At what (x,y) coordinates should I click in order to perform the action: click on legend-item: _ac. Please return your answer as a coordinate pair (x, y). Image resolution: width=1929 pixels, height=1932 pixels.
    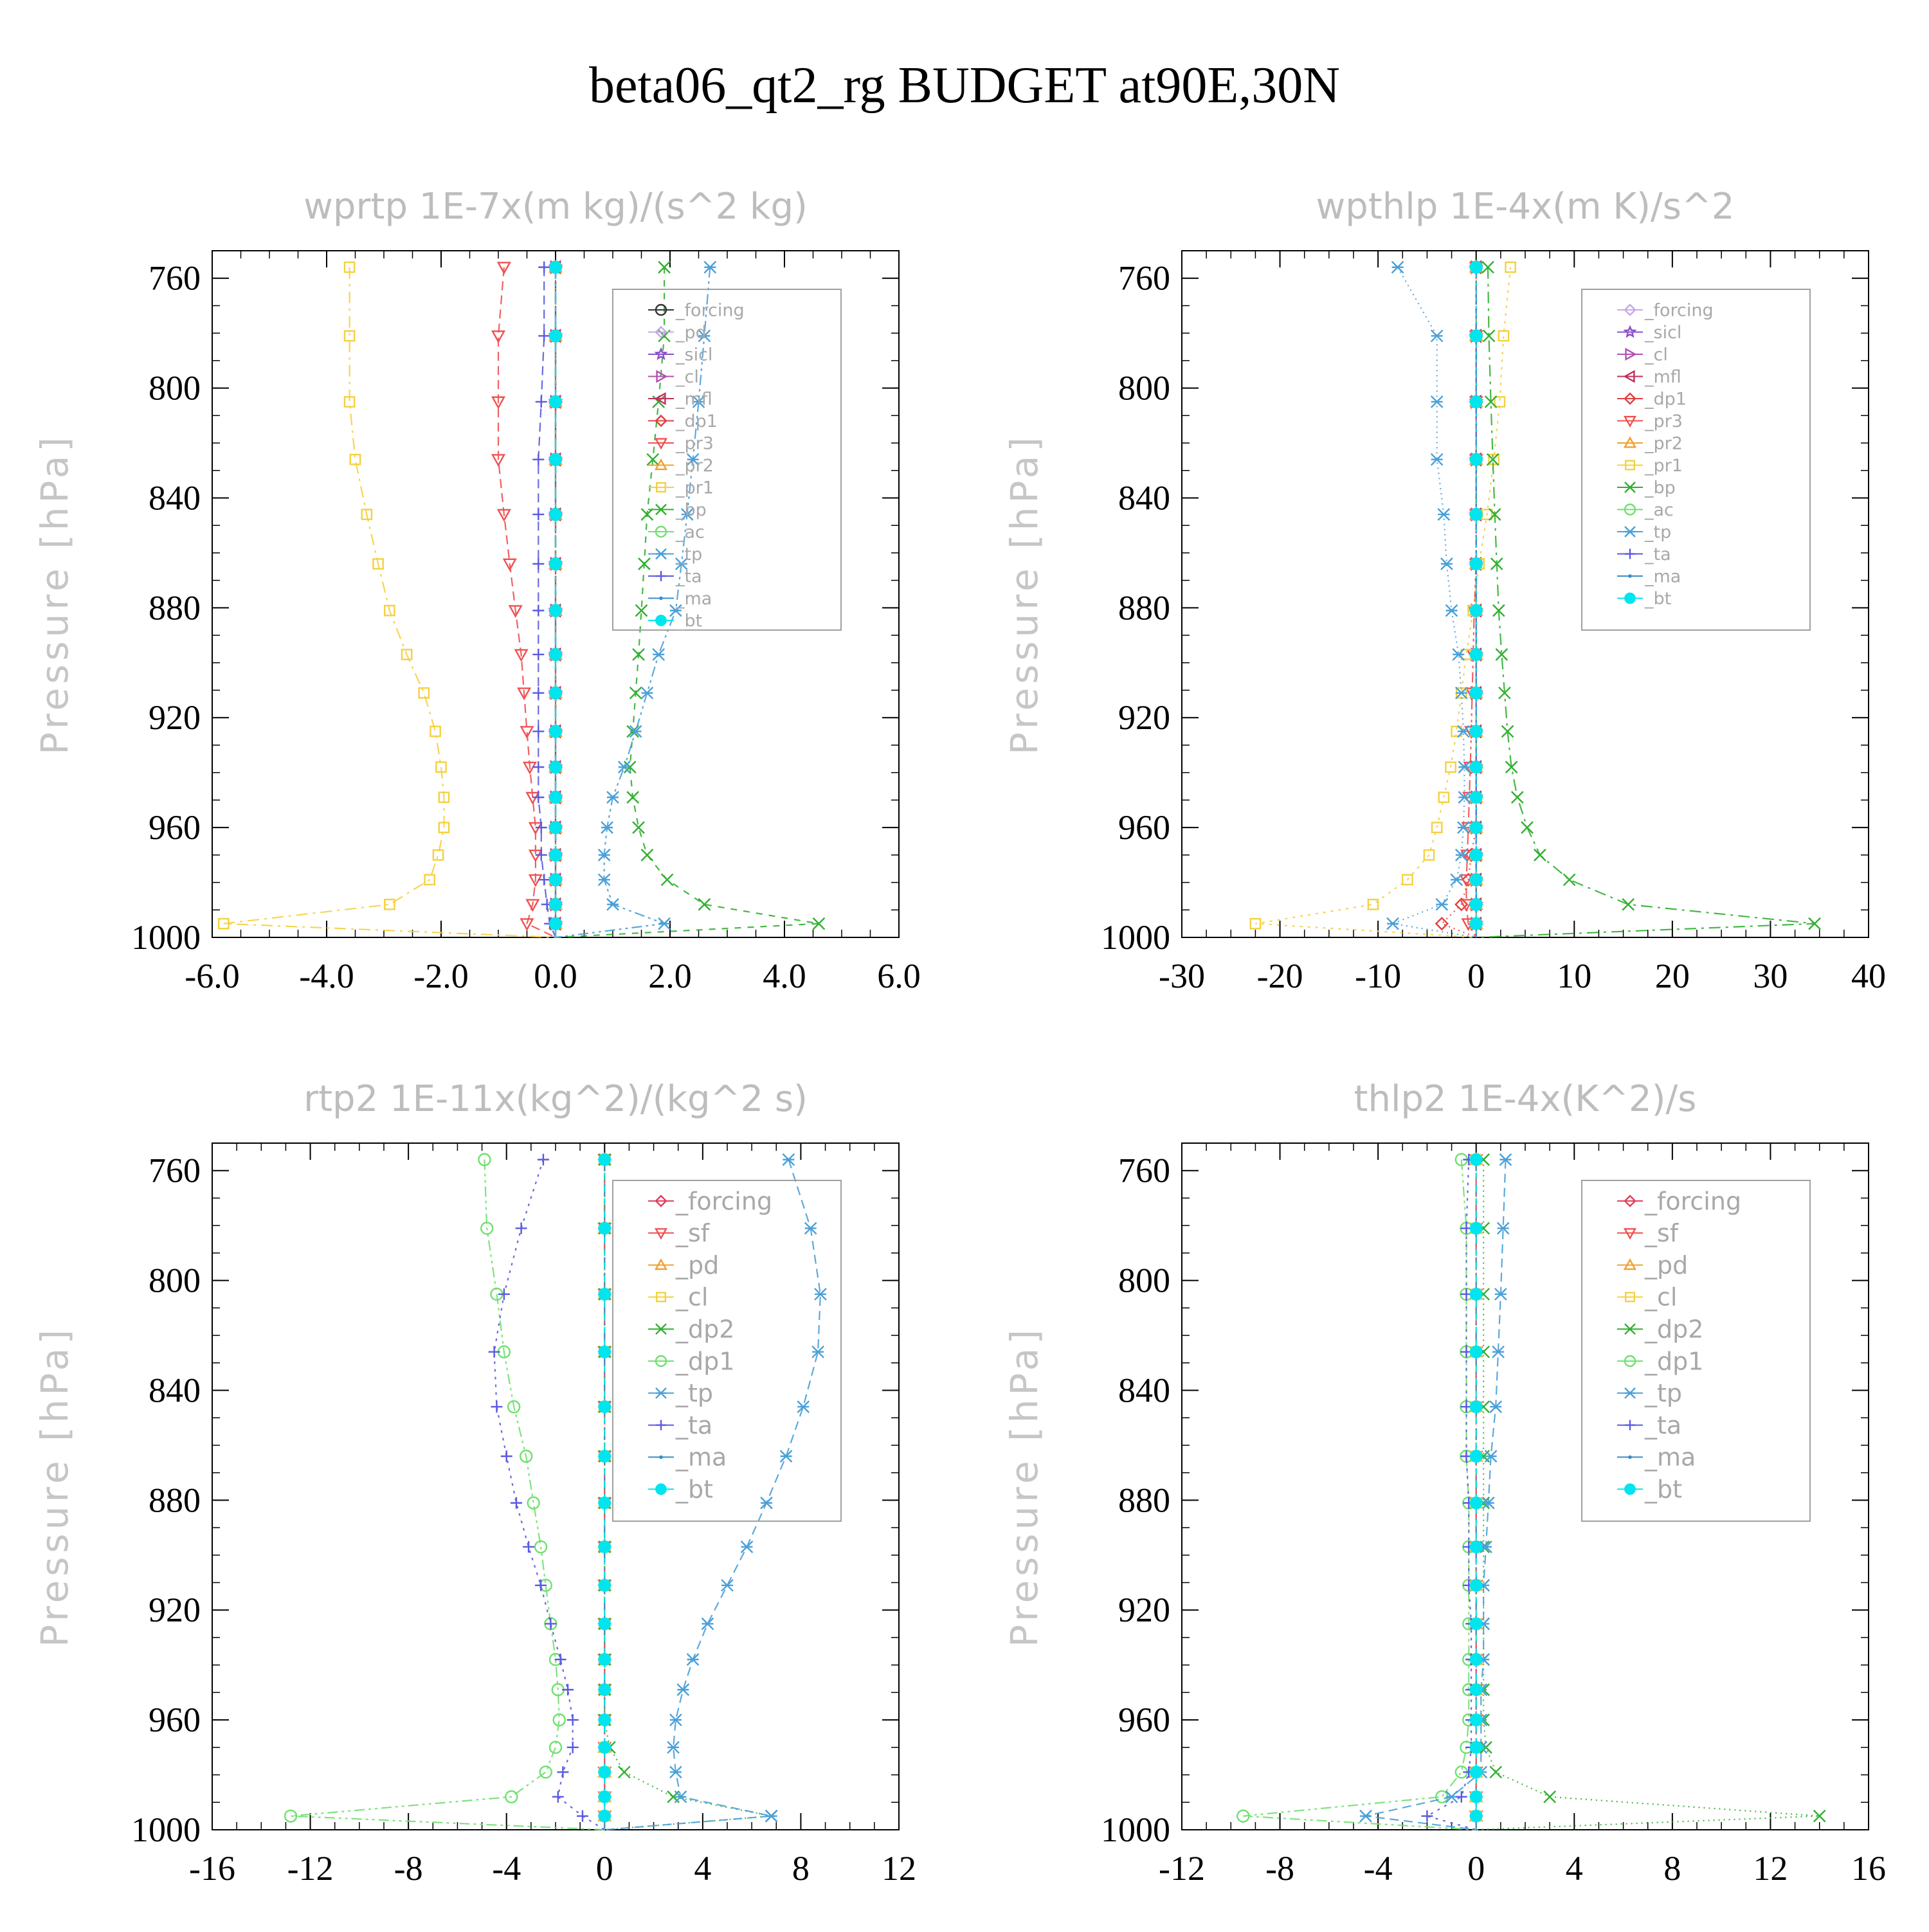
    Looking at the image, I should click on (1645, 510).